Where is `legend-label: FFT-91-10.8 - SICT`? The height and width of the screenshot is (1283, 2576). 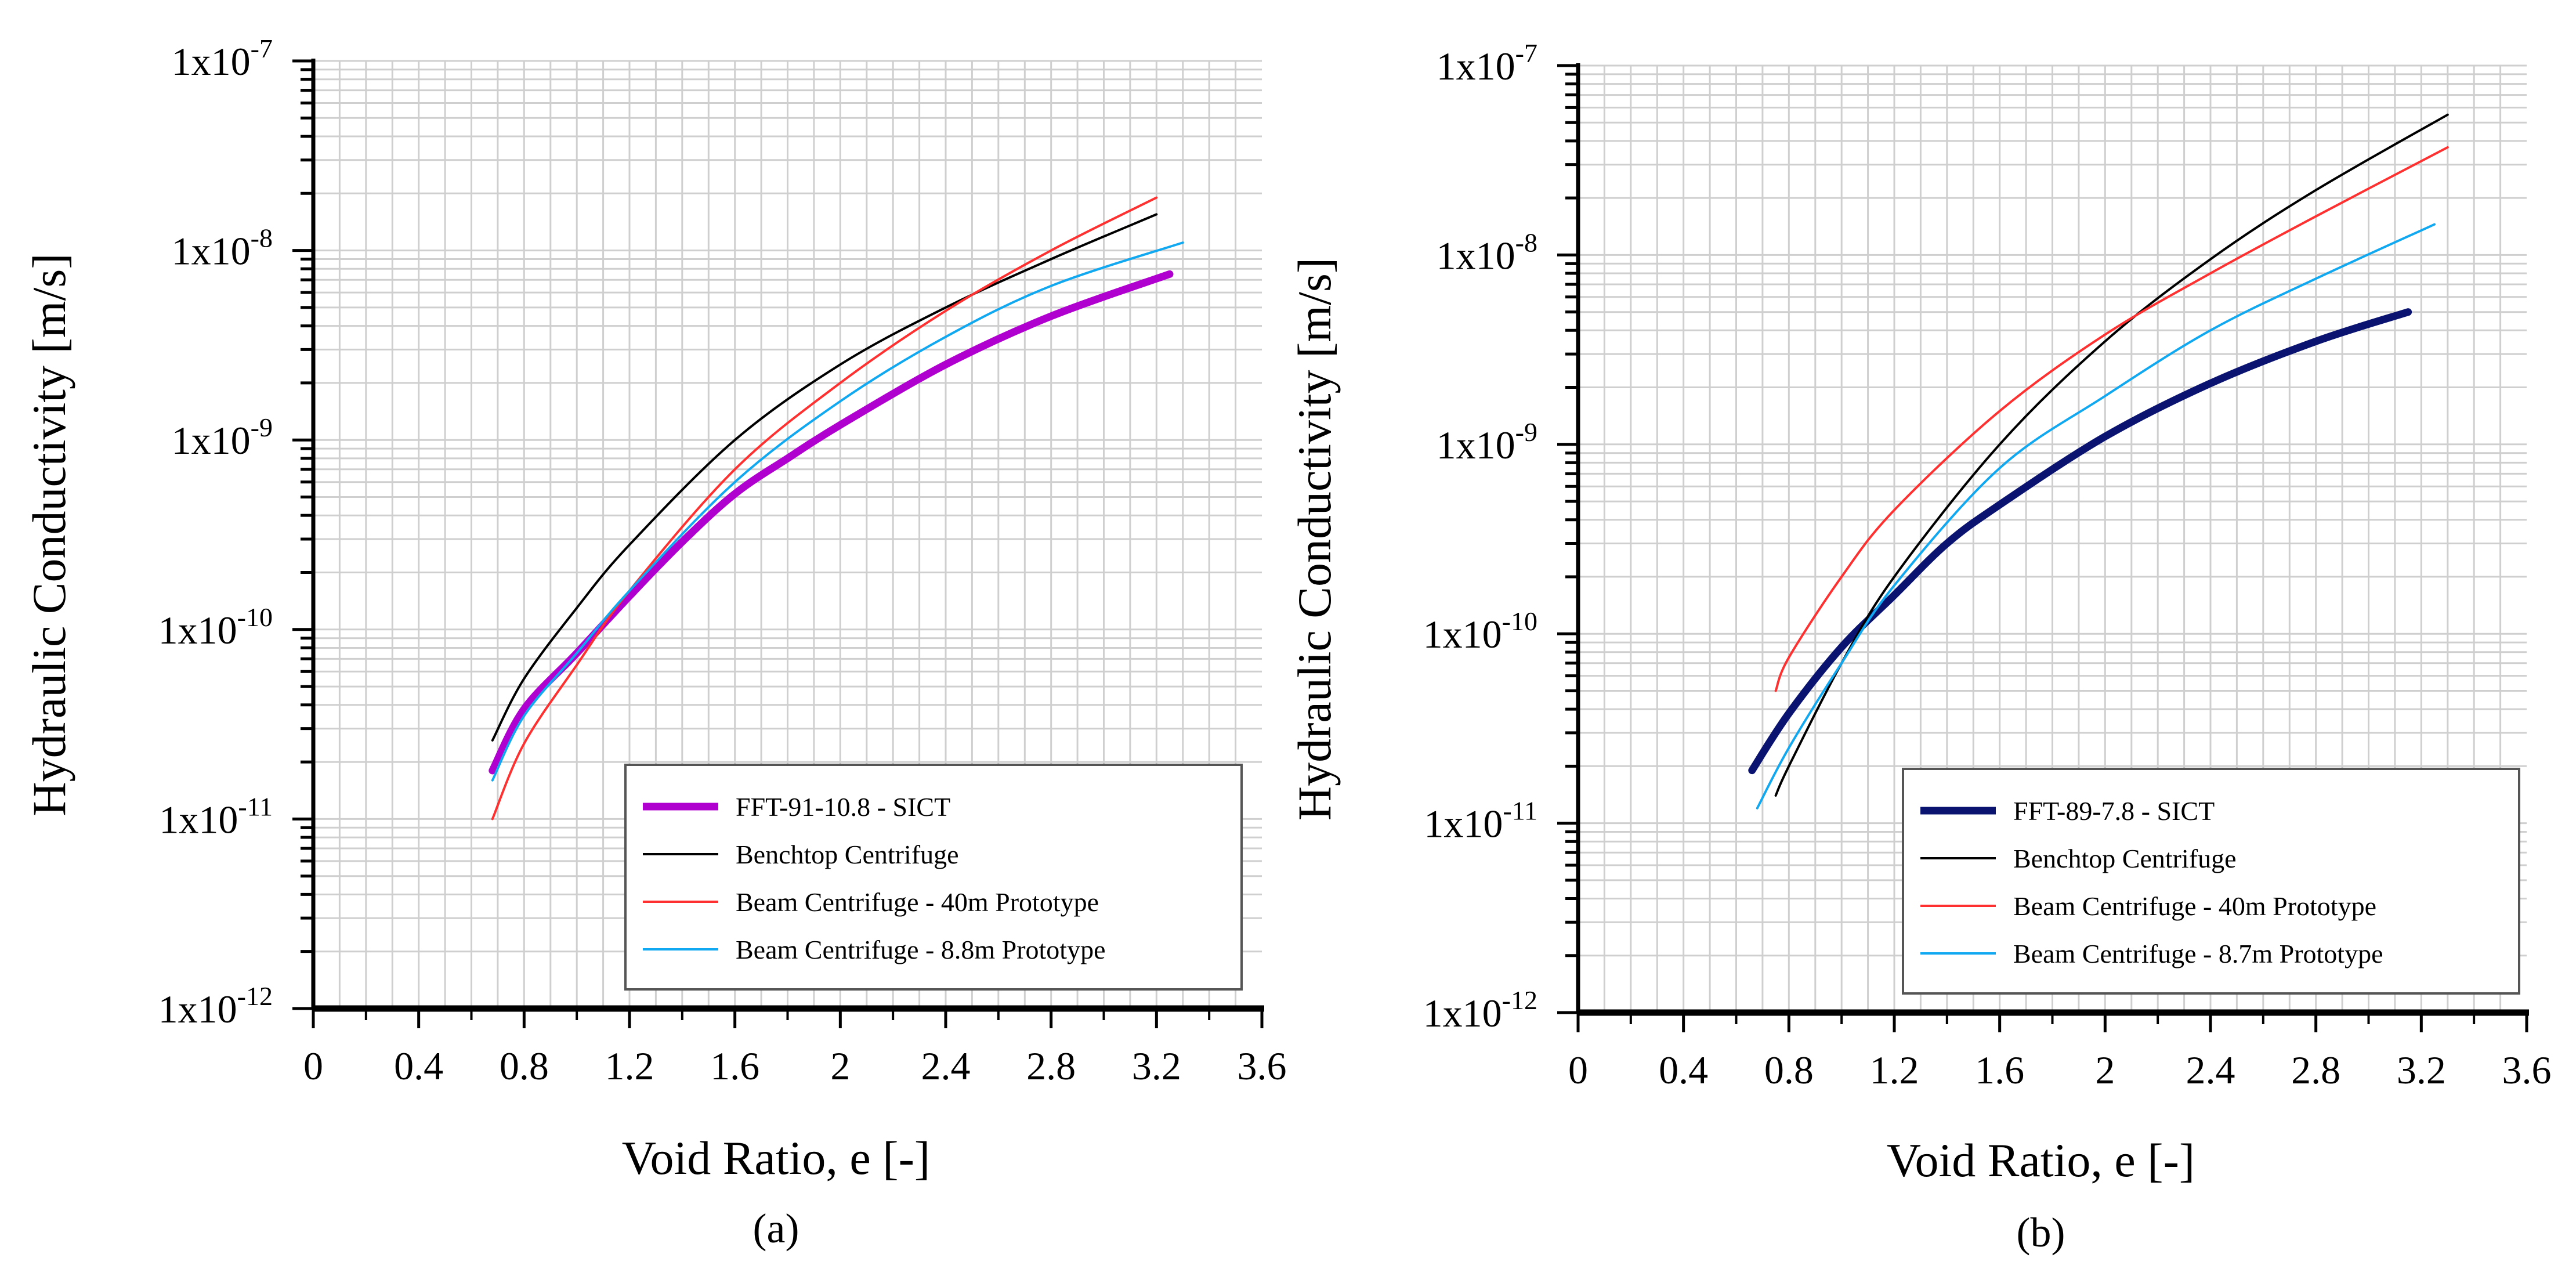 legend-label: FFT-91-10.8 - SICT is located at coordinates (843, 807).